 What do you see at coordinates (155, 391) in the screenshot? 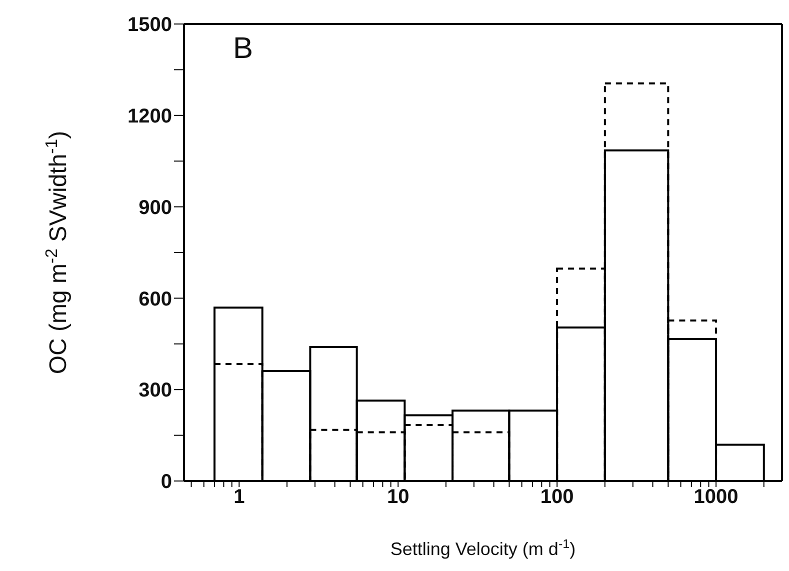
I see `y-tick-label: 300` at bounding box center [155, 391].